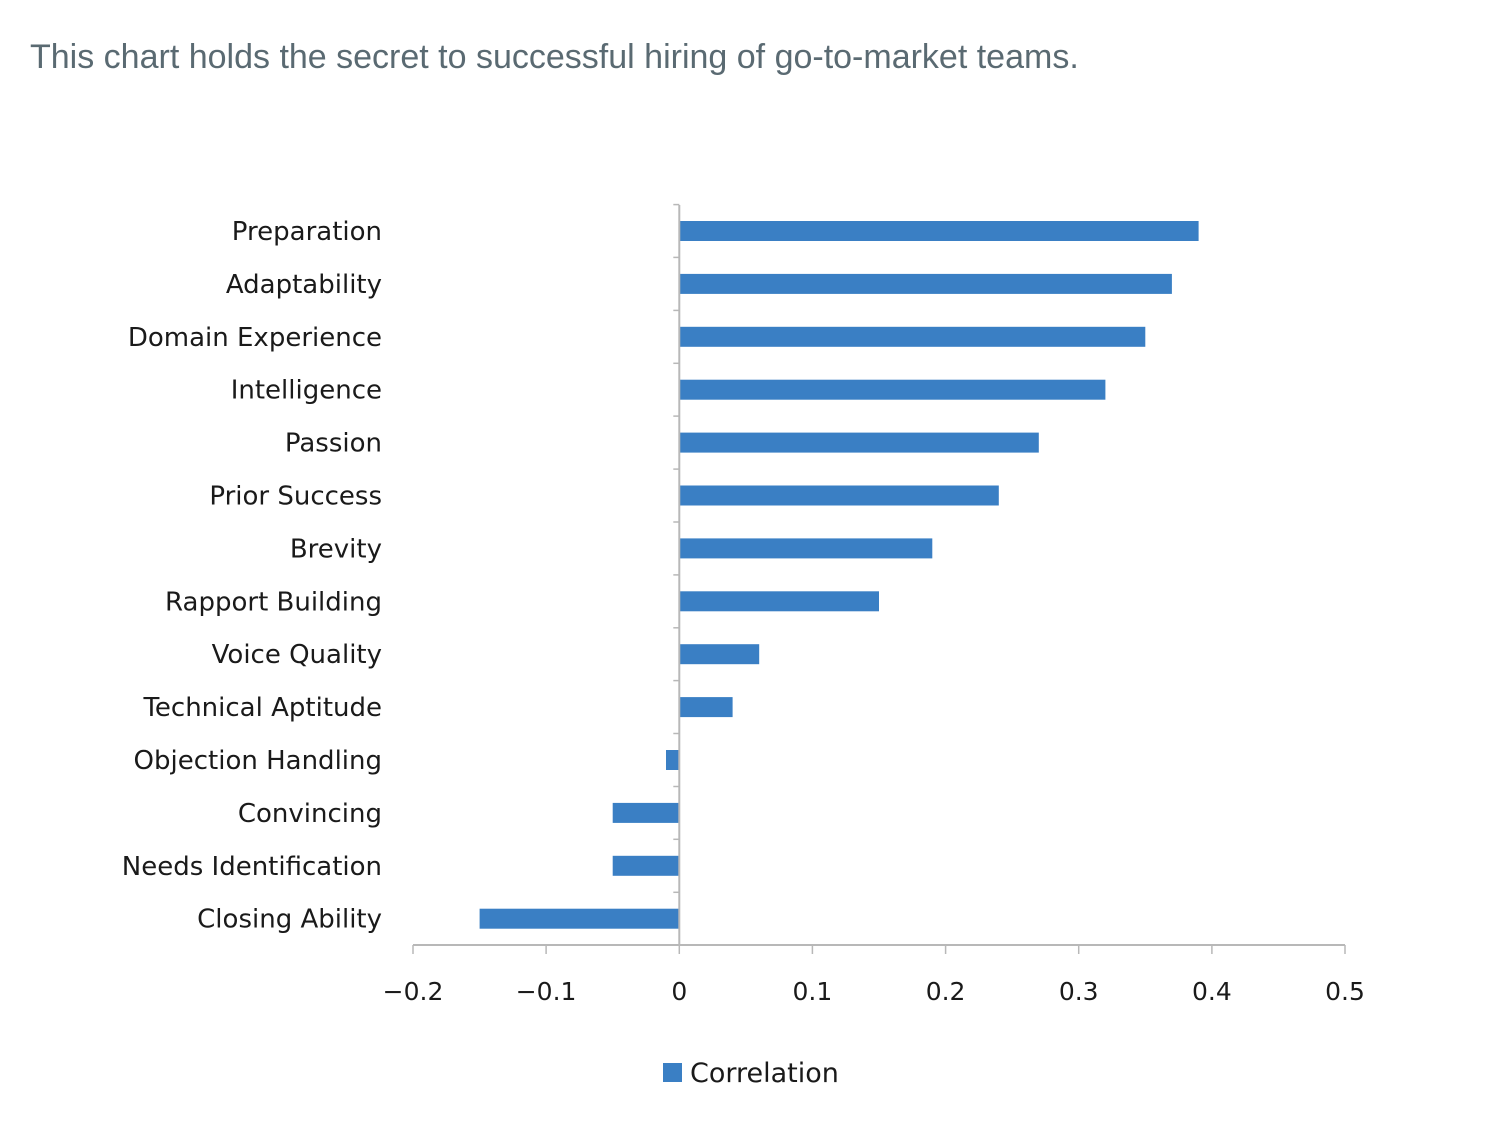 The height and width of the screenshot is (1132, 1508). What do you see at coordinates (912, 336) in the screenshot?
I see `bar-domain-experience` at bounding box center [912, 336].